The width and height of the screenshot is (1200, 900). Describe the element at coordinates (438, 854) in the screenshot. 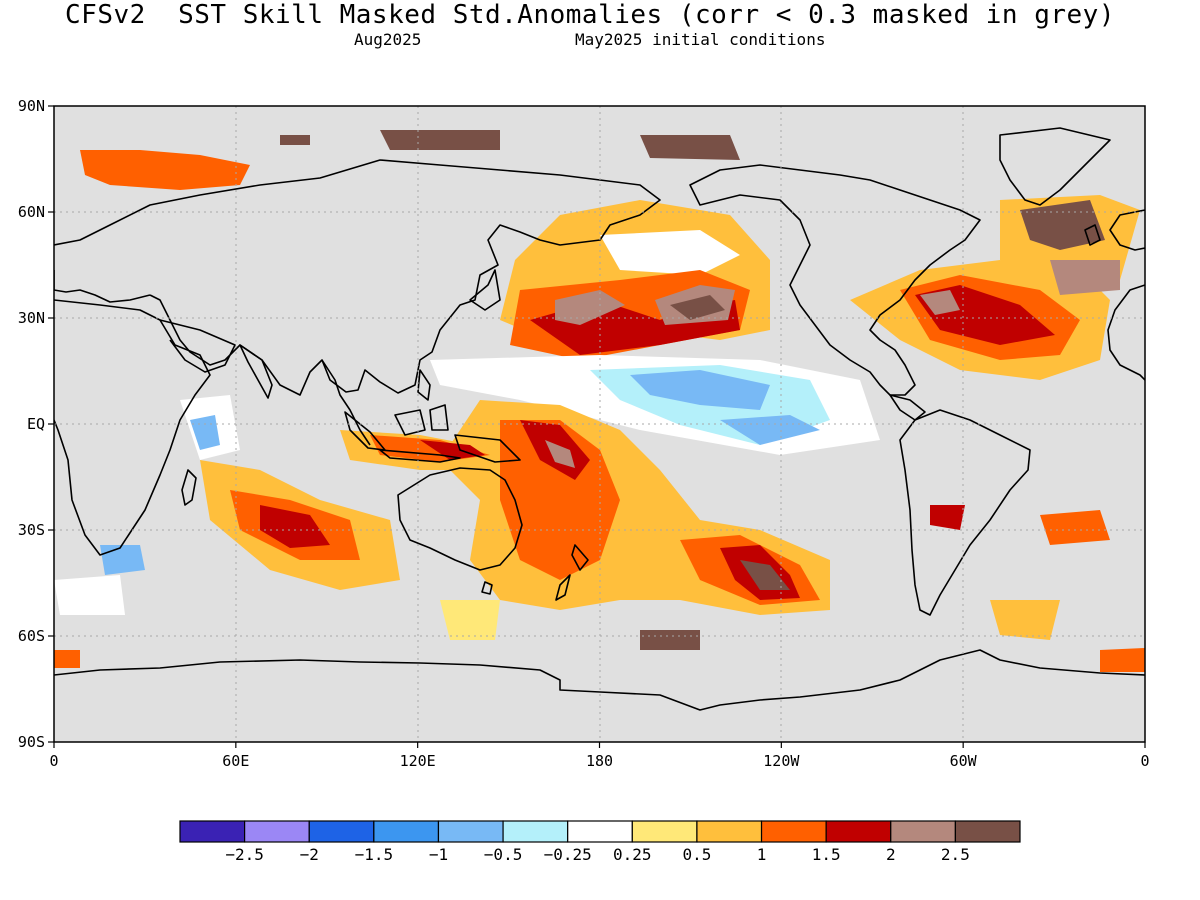

I see `colorbar-label: −1` at that location.